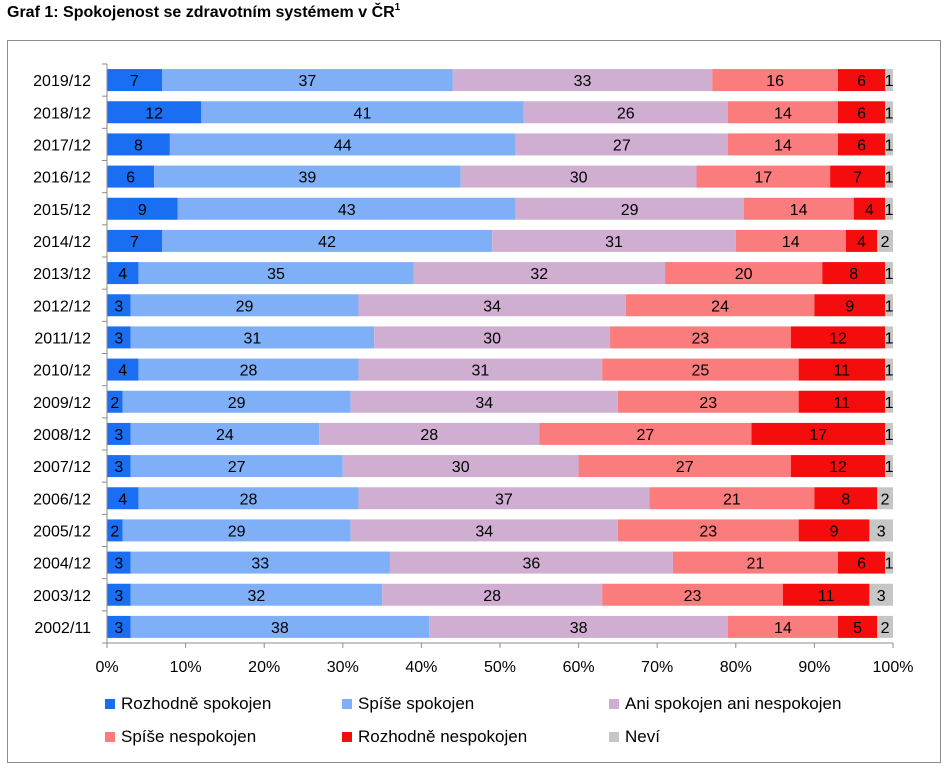  What do you see at coordinates (62, 371) in the screenshot?
I see `category-label: 2010/12` at bounding box center [62, 371].